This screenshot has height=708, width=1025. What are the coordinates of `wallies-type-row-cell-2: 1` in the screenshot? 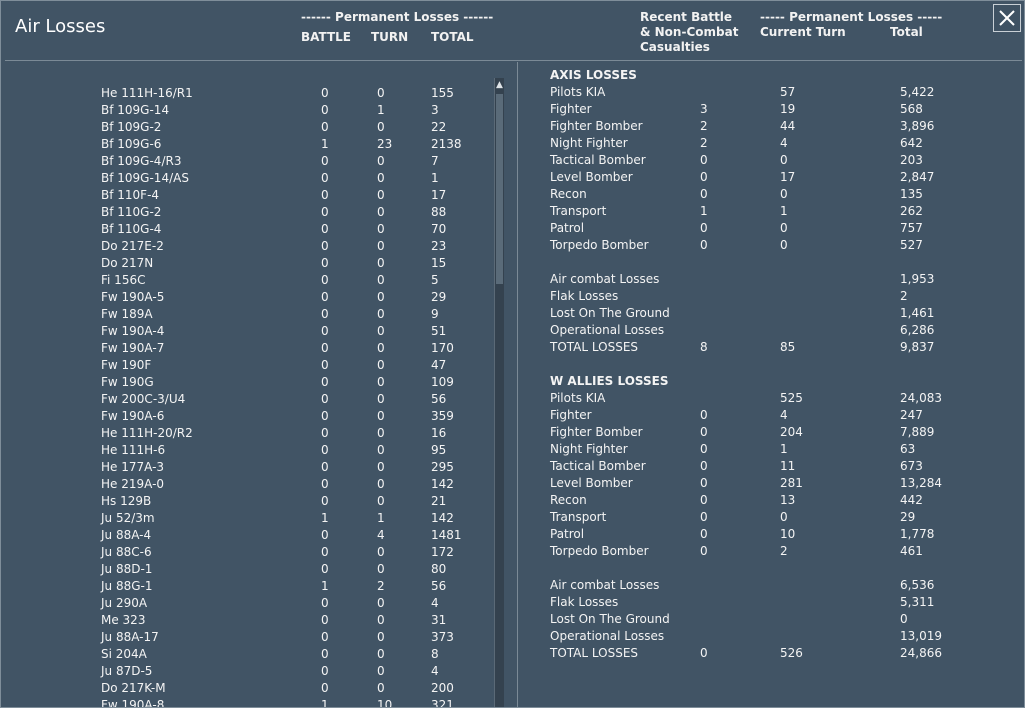 It's located at (784, 449).